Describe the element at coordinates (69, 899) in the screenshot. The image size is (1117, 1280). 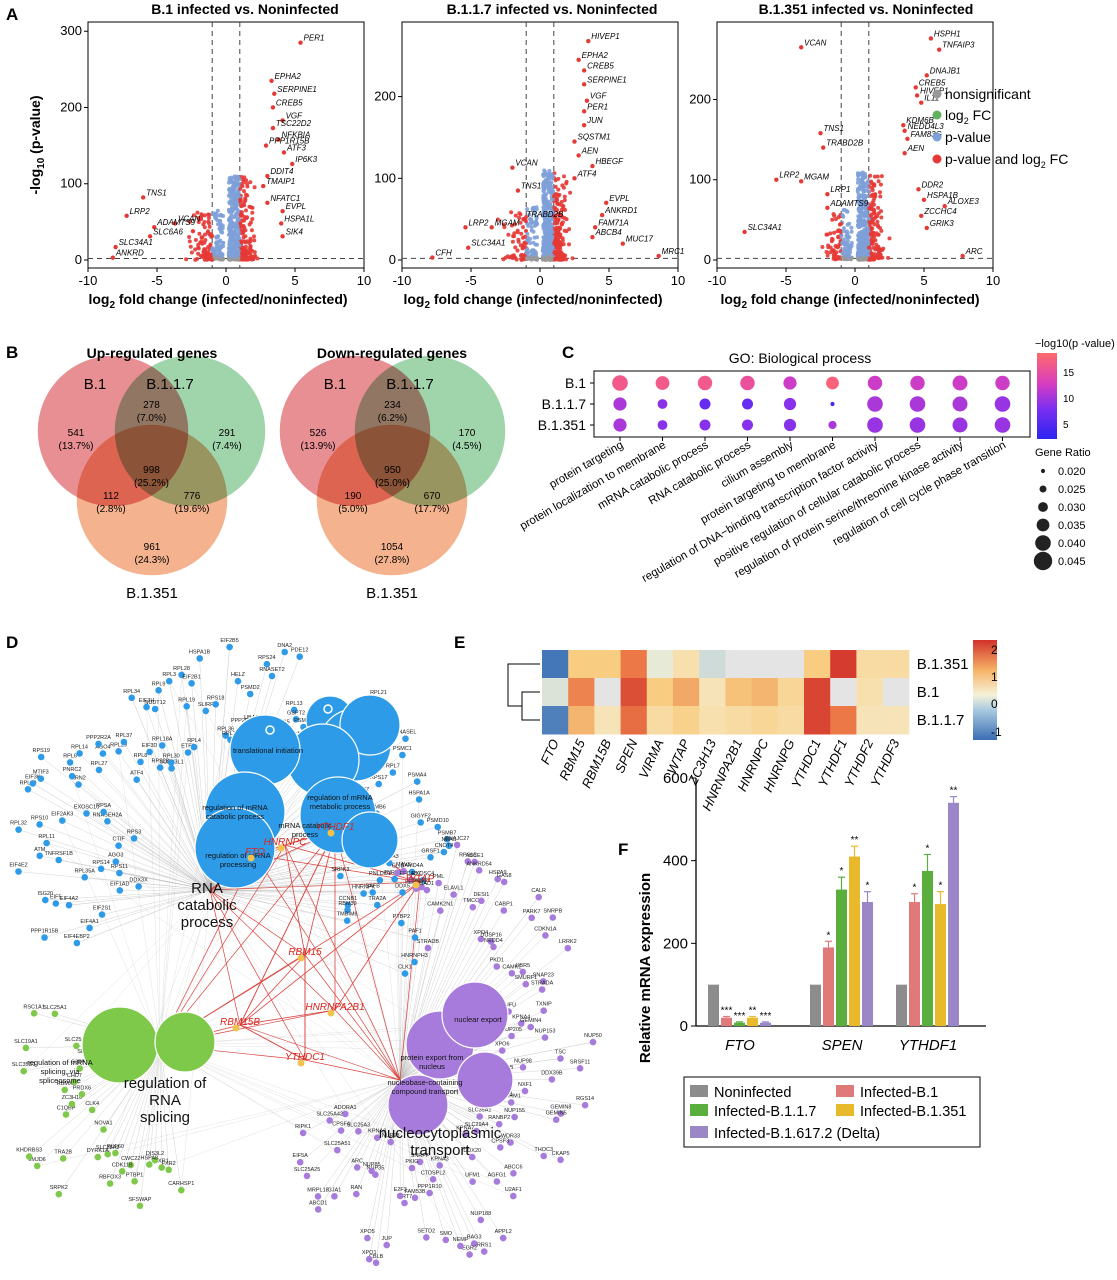
I see `gene-node-label: EIF4A2` at that location.